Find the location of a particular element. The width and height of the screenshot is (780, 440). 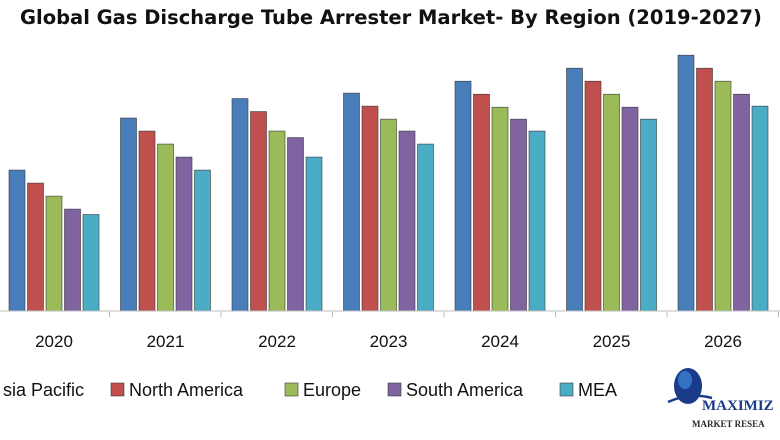

bar-europe-2024 is located at coordinates (500, 209).